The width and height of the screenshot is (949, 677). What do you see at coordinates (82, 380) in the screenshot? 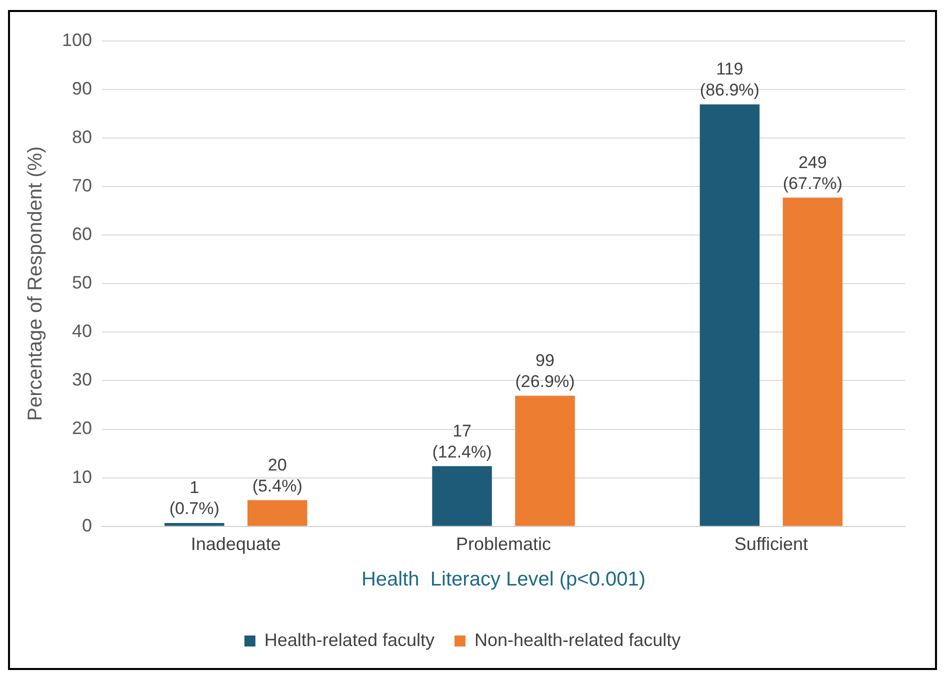
I see `y-tick-label: 30` at bounding box center [82, 380].